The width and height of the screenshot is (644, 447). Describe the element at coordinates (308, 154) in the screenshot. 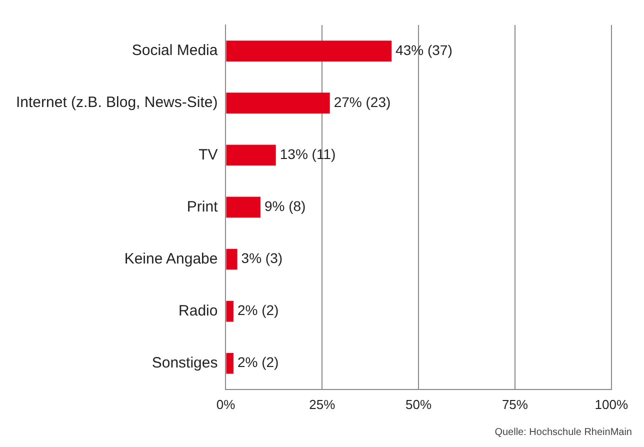

I see `data-label: 13% (11)` at that location.